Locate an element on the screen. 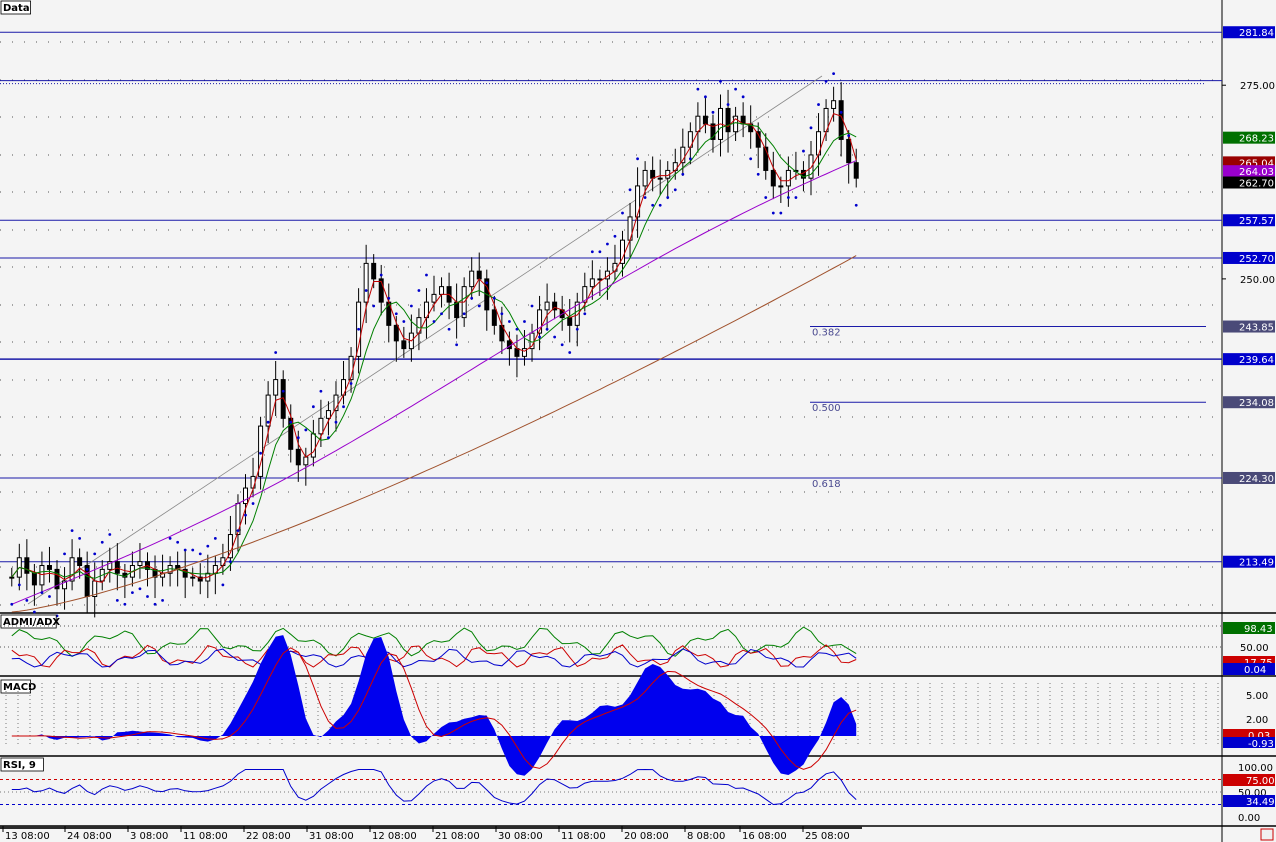 The height and width of the screenshot is (842, 1276). admi-axis-label: 50.00 is located at coordinates (1254, 648).